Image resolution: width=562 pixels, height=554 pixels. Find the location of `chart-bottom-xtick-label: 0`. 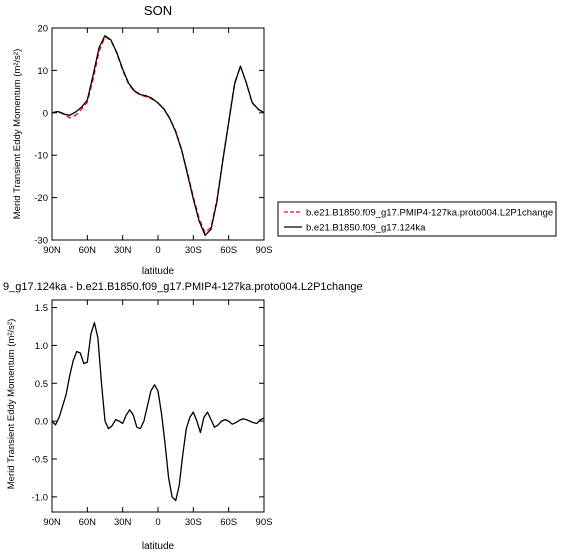

chart-bottom-xtick-label: 0 is located at coordinates (157, 522).